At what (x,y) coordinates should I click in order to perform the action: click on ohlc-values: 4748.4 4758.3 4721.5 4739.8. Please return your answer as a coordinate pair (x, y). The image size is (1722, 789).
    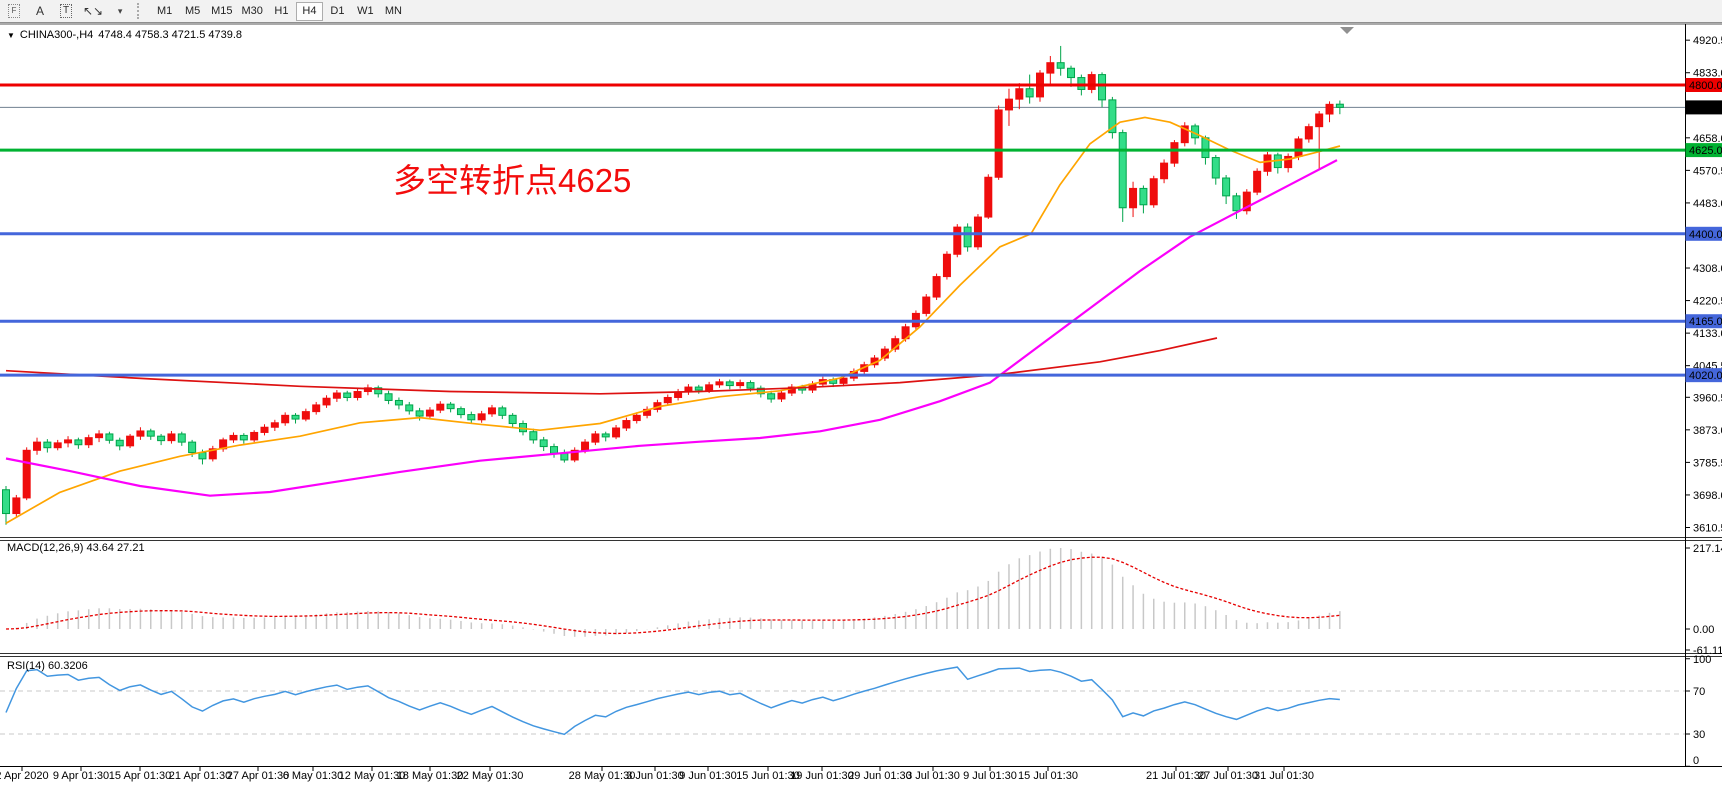
    Looking at the image, I should click on (170, 35).